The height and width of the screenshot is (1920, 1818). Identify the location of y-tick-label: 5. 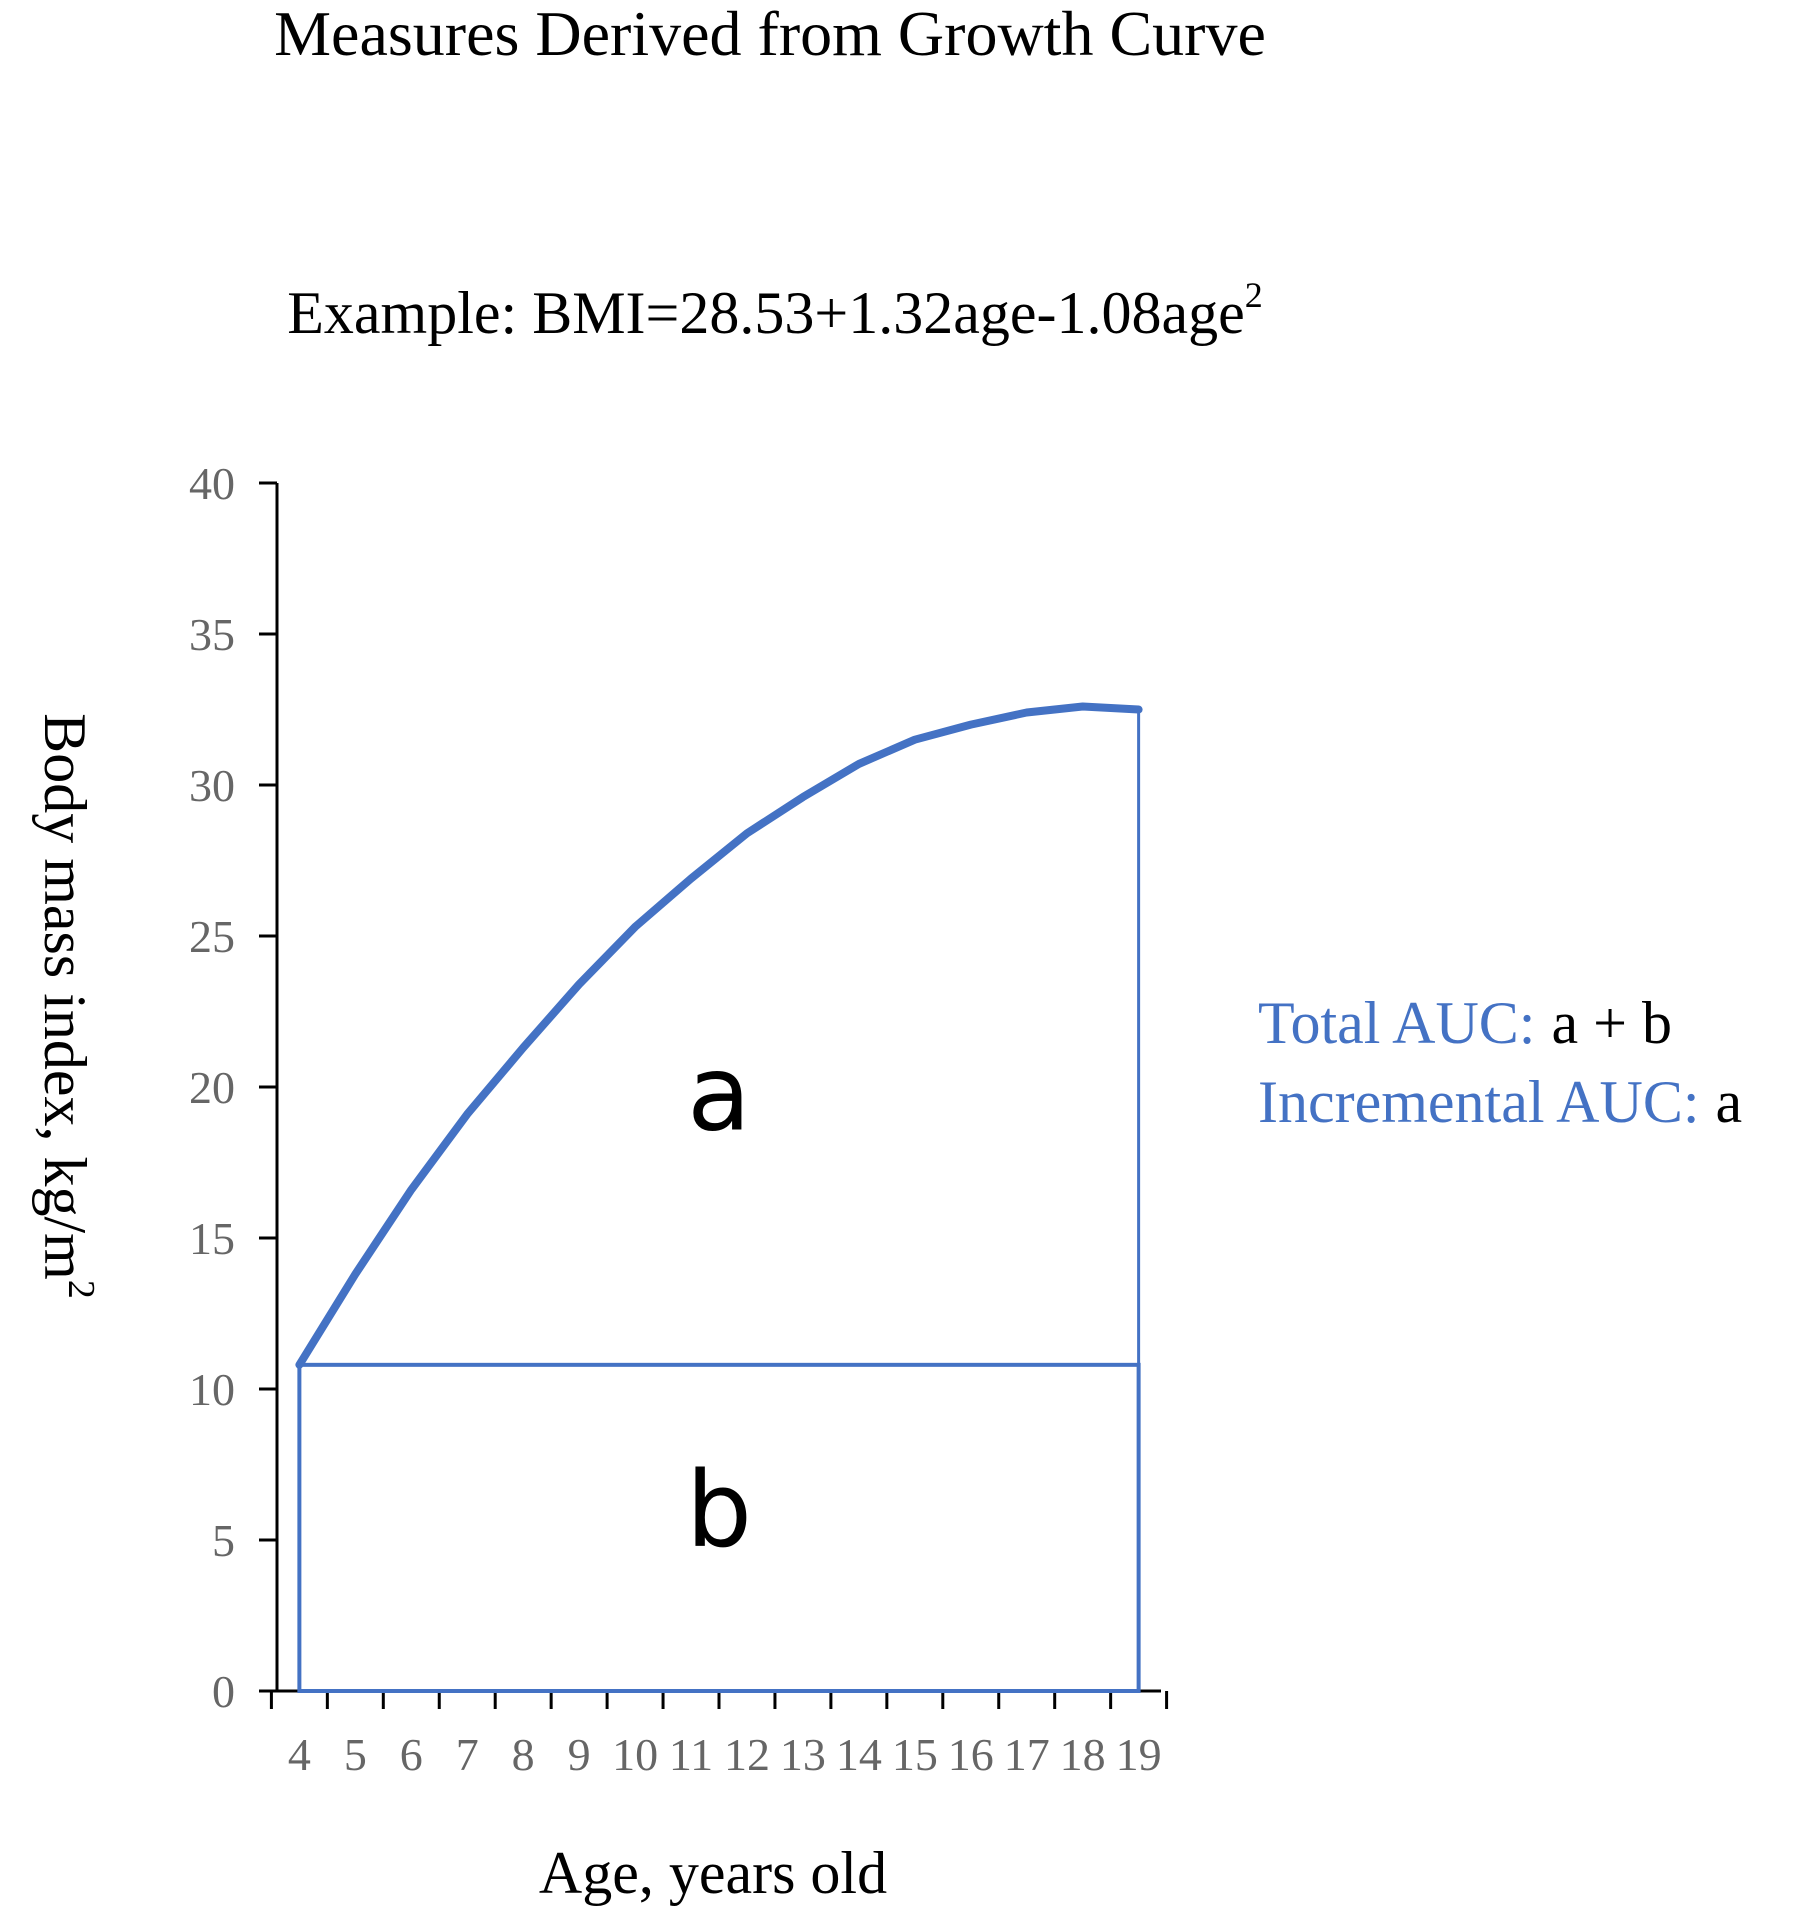
(223, 1540).